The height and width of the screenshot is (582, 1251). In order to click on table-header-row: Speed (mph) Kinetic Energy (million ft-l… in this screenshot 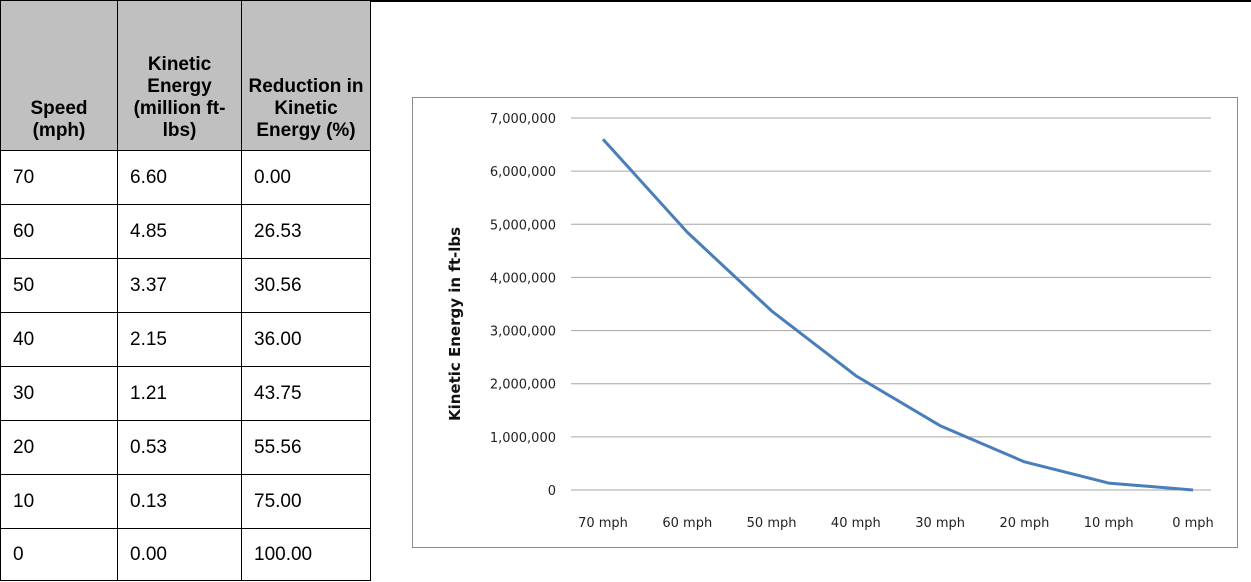, I will do `click(185, 75)`.